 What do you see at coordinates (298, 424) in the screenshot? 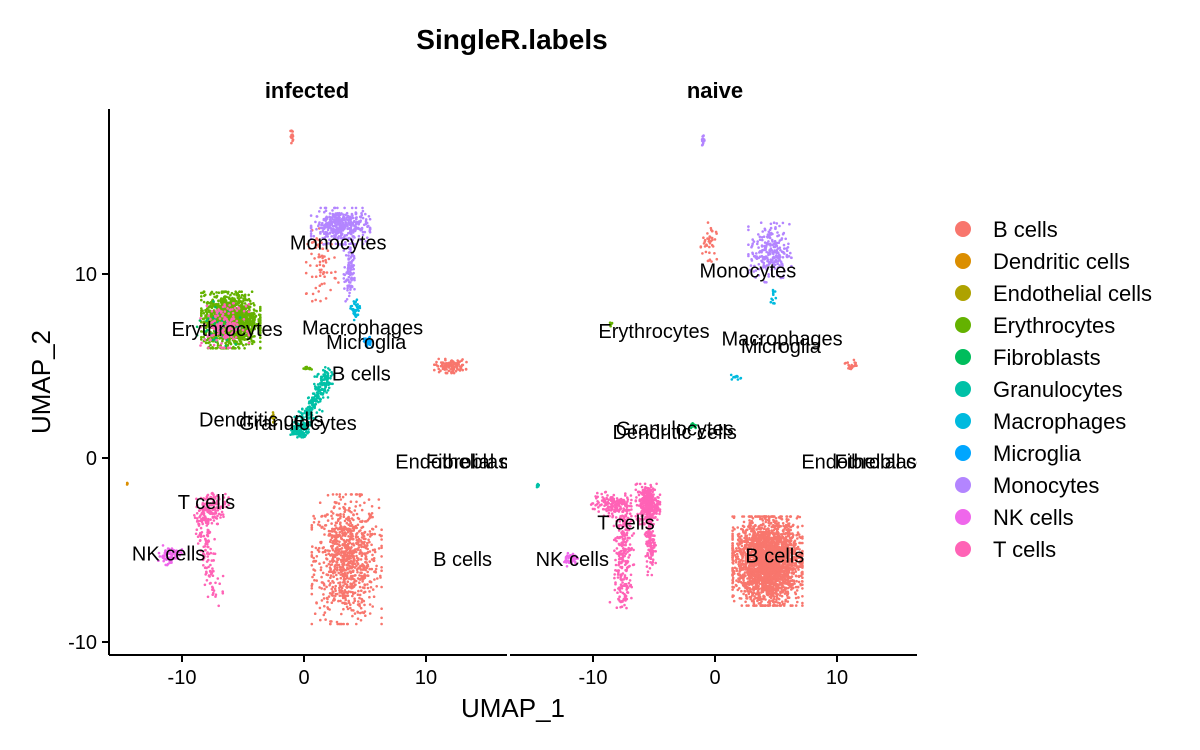
I see `cluster-label: Granulocytes` at bounding box center [298, 424].